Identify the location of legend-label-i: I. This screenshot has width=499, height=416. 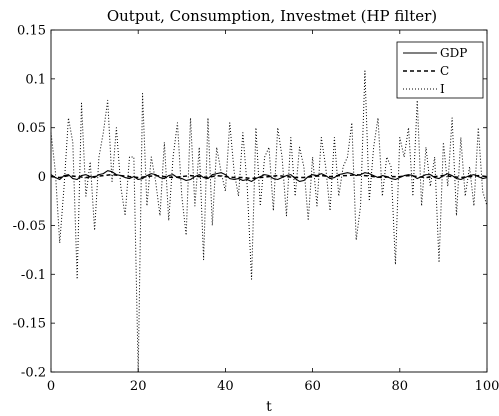
(442, 89).